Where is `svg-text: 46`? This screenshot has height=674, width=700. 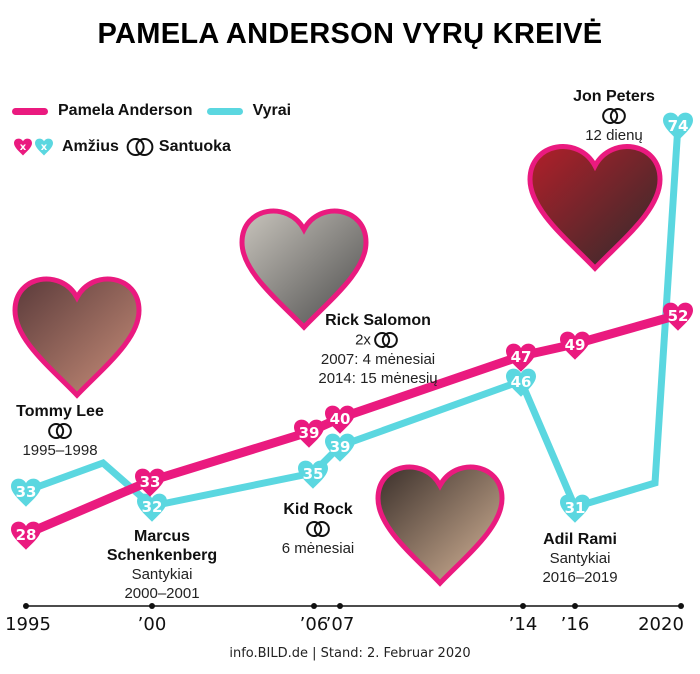 svg-text: 46 is located at coordinates (521, 382).